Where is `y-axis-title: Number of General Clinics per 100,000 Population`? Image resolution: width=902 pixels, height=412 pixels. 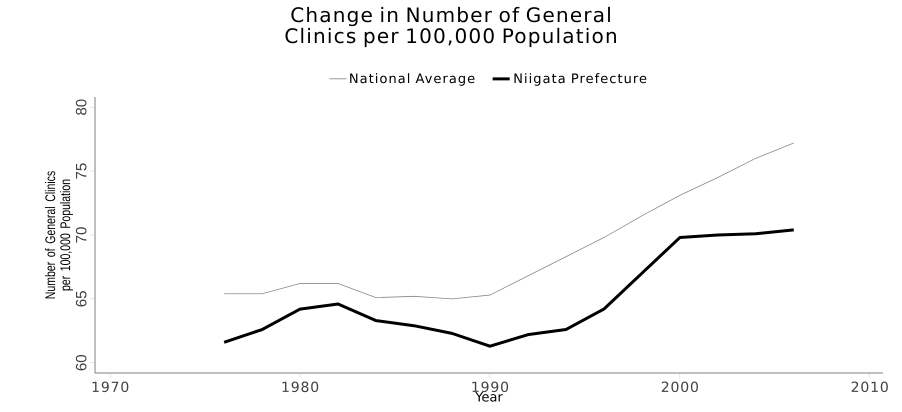 y-axis-title: Number of General Clinics per 100,000 Population is located at coordinates (58, 234).